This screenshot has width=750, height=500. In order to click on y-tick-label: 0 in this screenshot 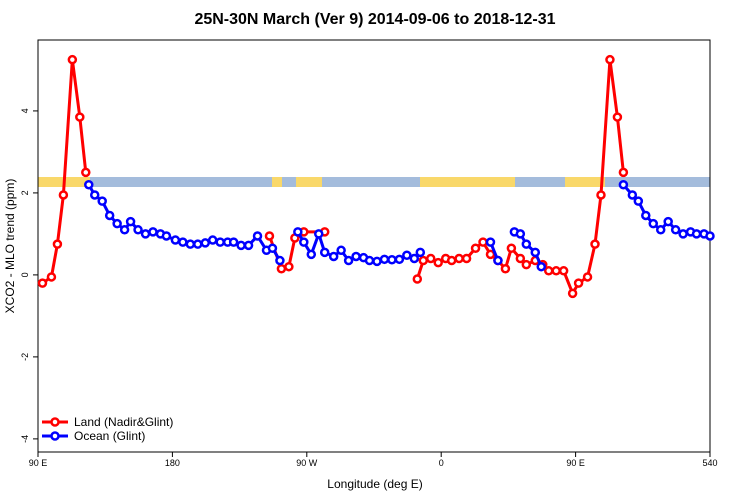, I will do `click(25, 274)`.